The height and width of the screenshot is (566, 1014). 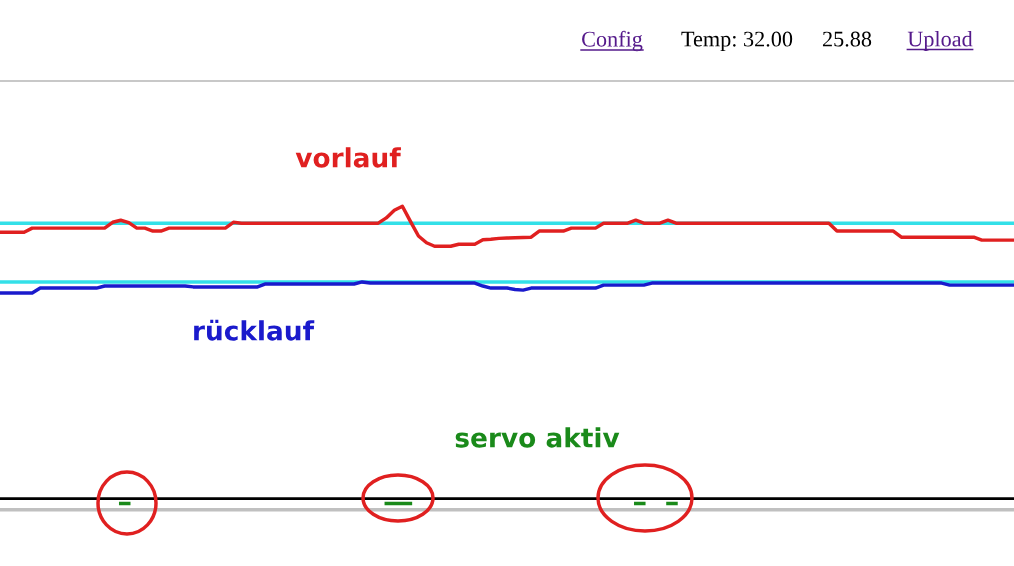 What do you see at coordinates (612, 41) in the screenshot?
I see `text: Config` at bounding box center [612, 41].